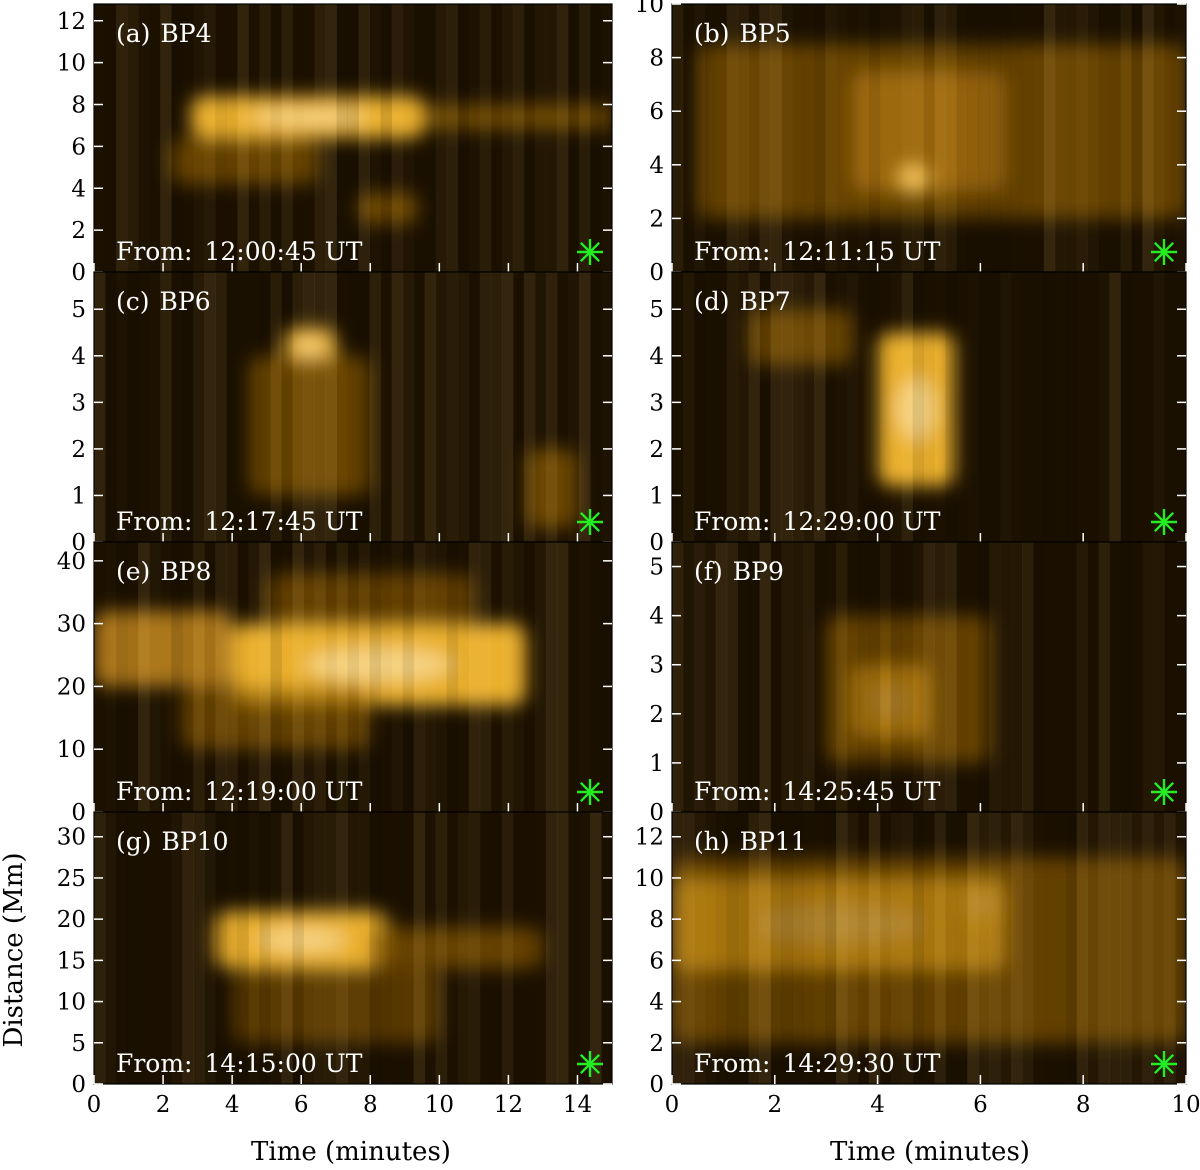  I want to click on y-tick-label: 30, so click(71, 625).